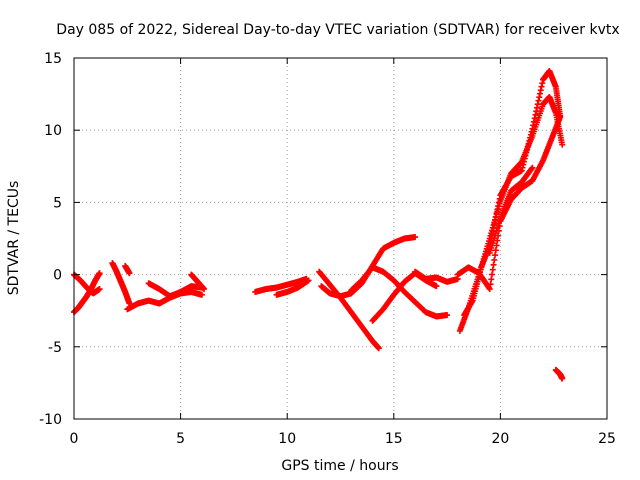 This screenshot has width=640, height=480. I want to click on y-axis-label: SDTVAR / TECUs, so click(14, 238).